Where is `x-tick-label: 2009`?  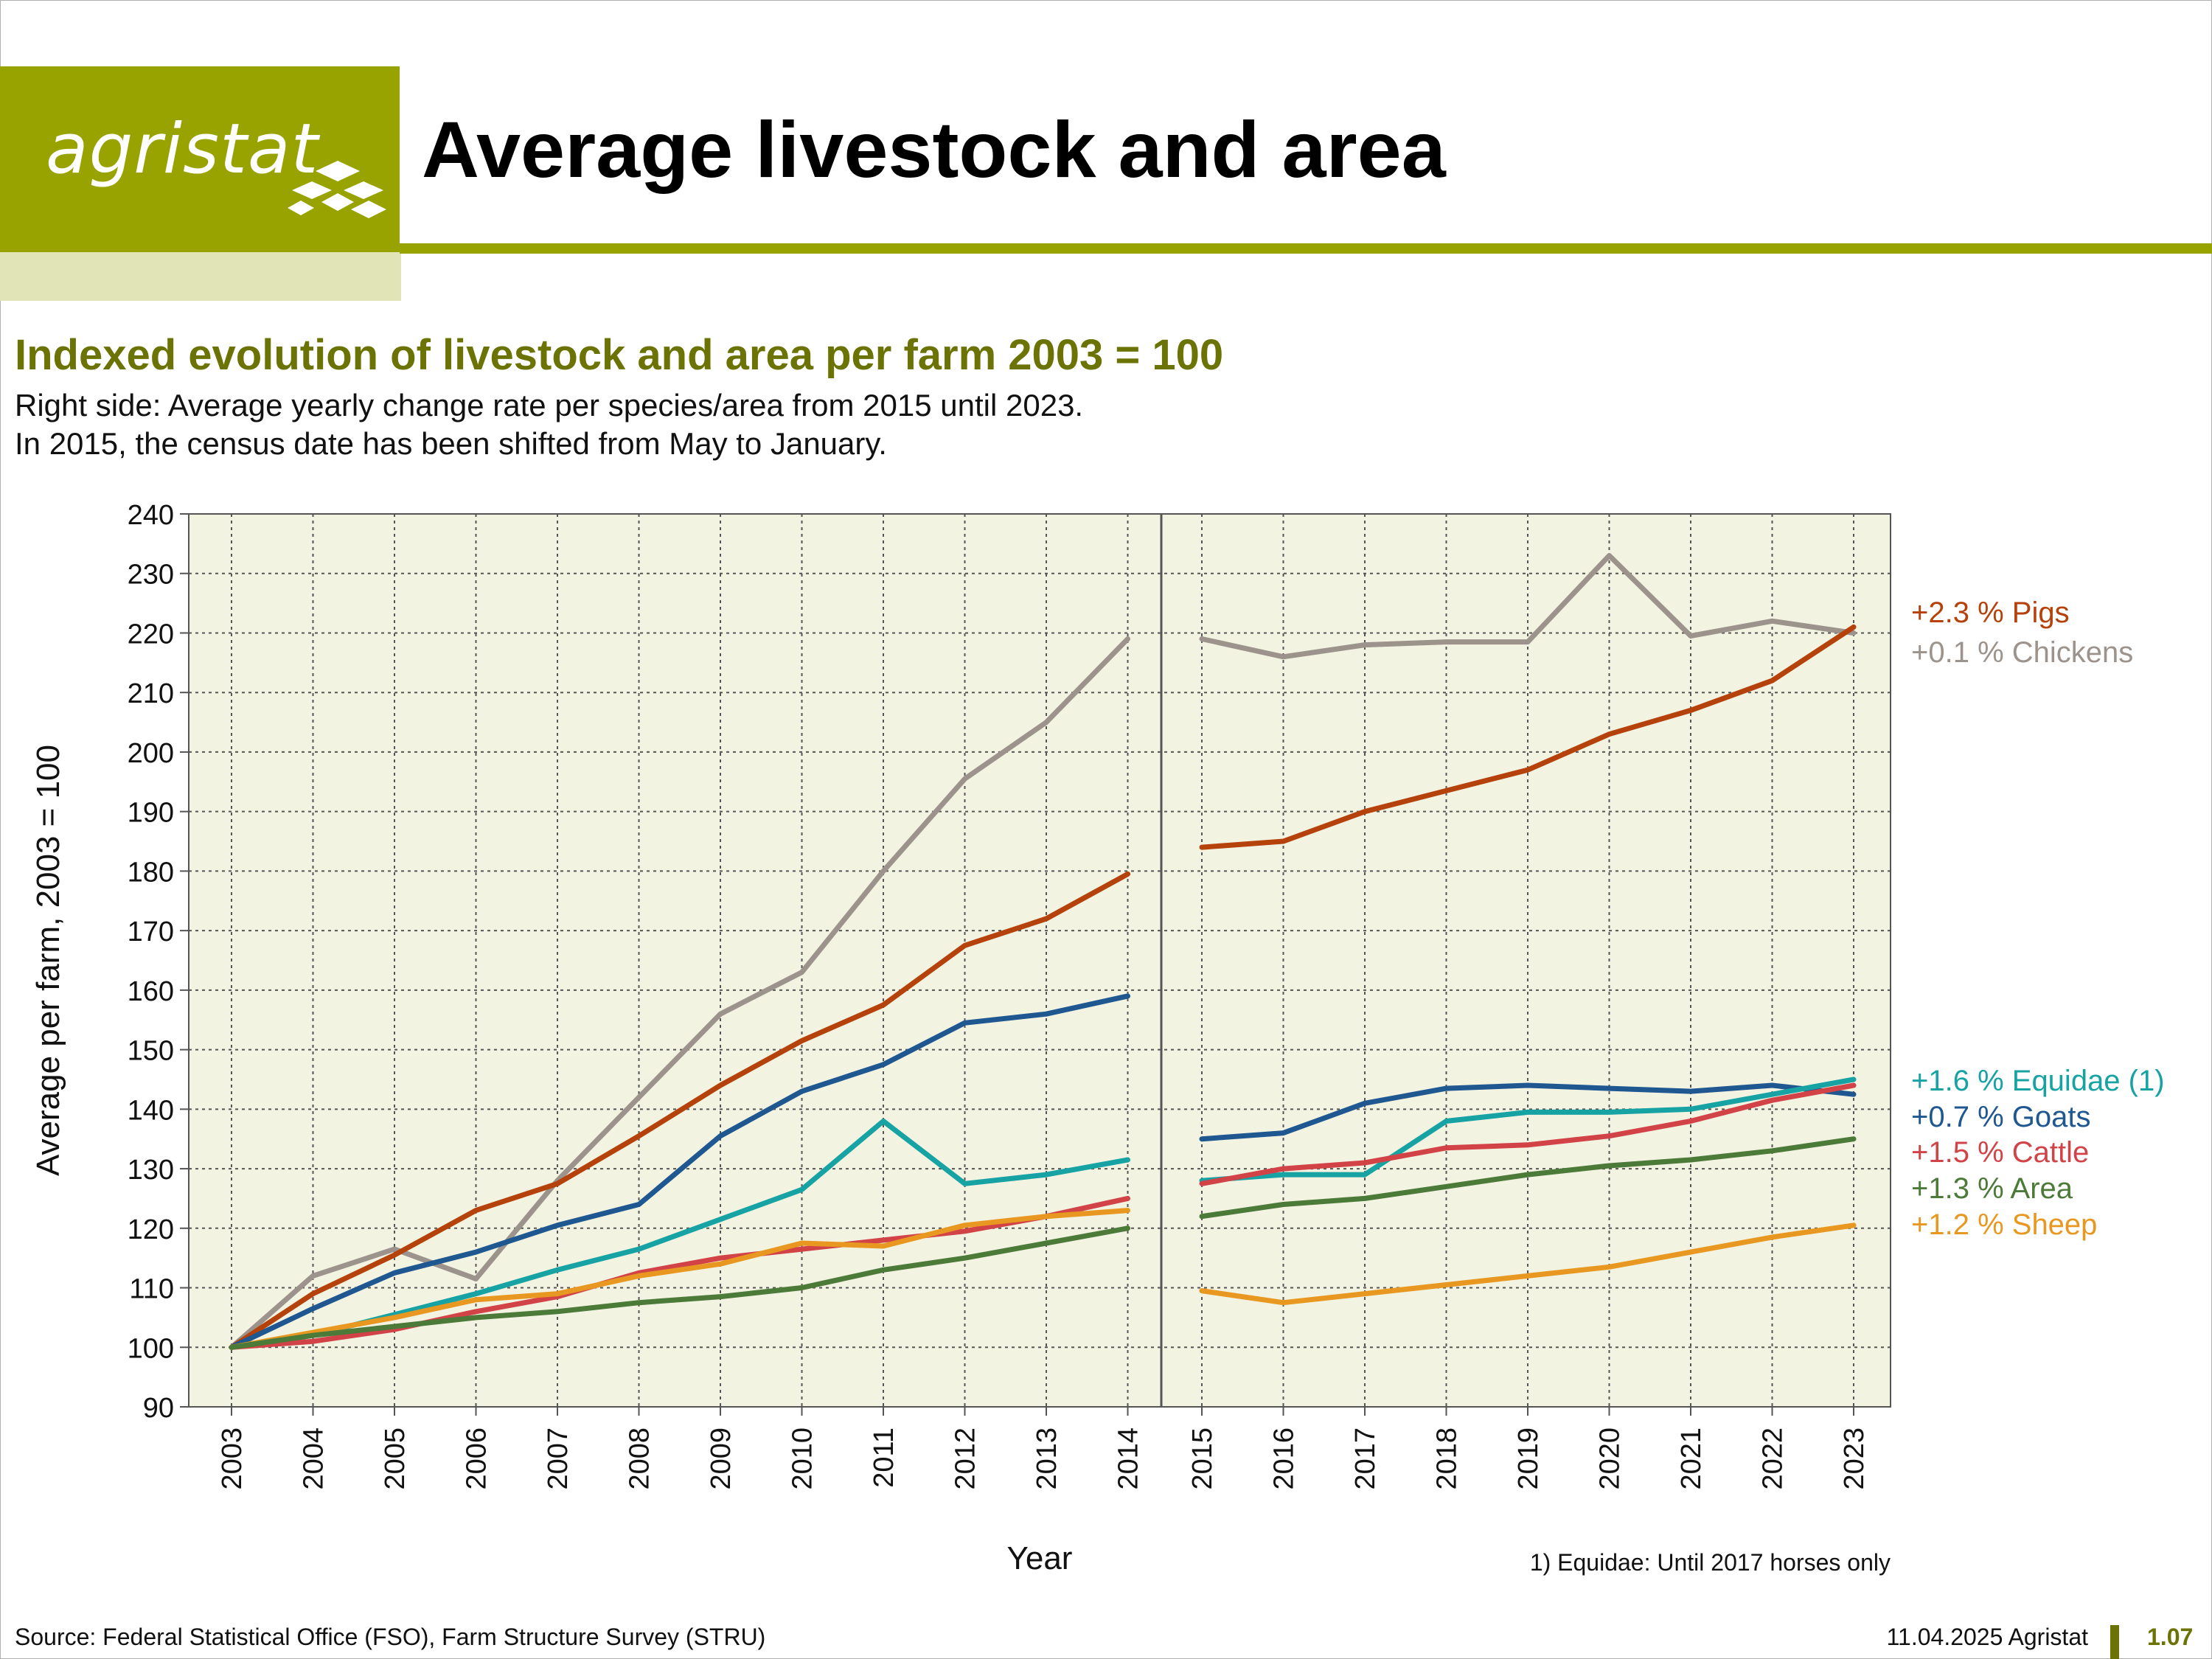 x-tick-label: 2009 is located at coordinates (721, 1458).